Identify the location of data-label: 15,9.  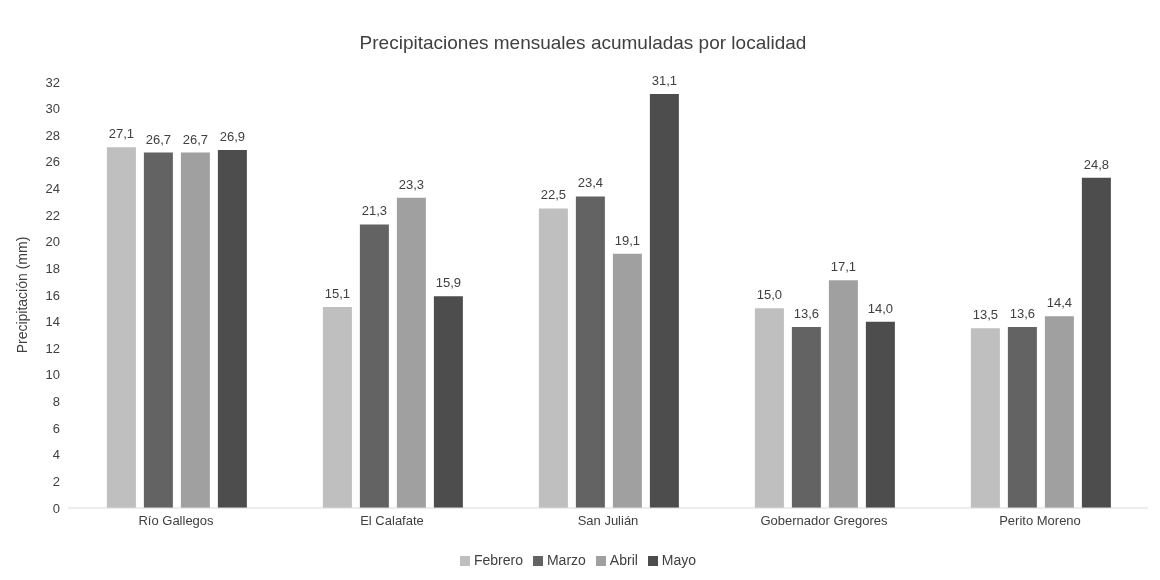
(448, 283).